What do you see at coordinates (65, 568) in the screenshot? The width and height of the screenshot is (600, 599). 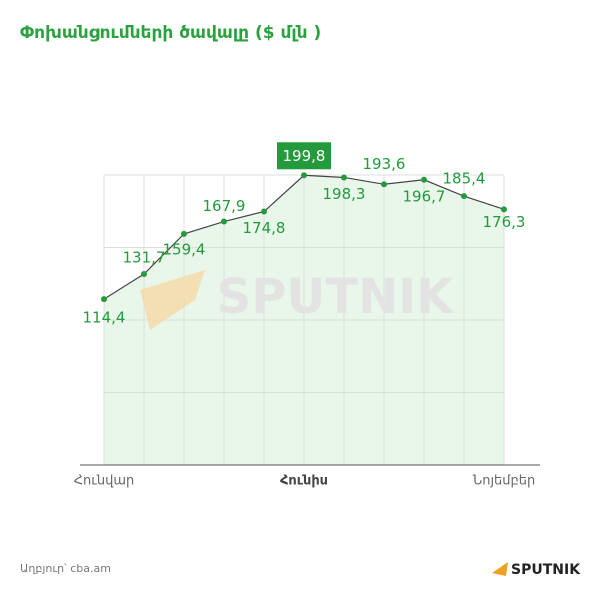 I see `source: Աղբյուր՝ cba.am` at bounding box center [65, 568].